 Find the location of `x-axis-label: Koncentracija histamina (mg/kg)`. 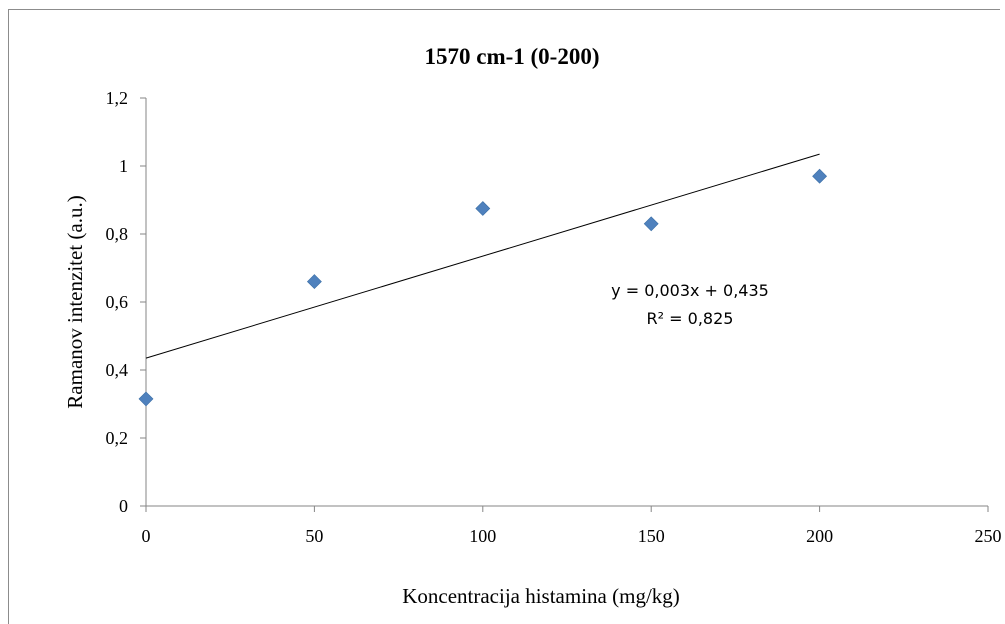

x-axis-label: Koncentracija histamina (mg/kg) is located at coordinates (541, 596).